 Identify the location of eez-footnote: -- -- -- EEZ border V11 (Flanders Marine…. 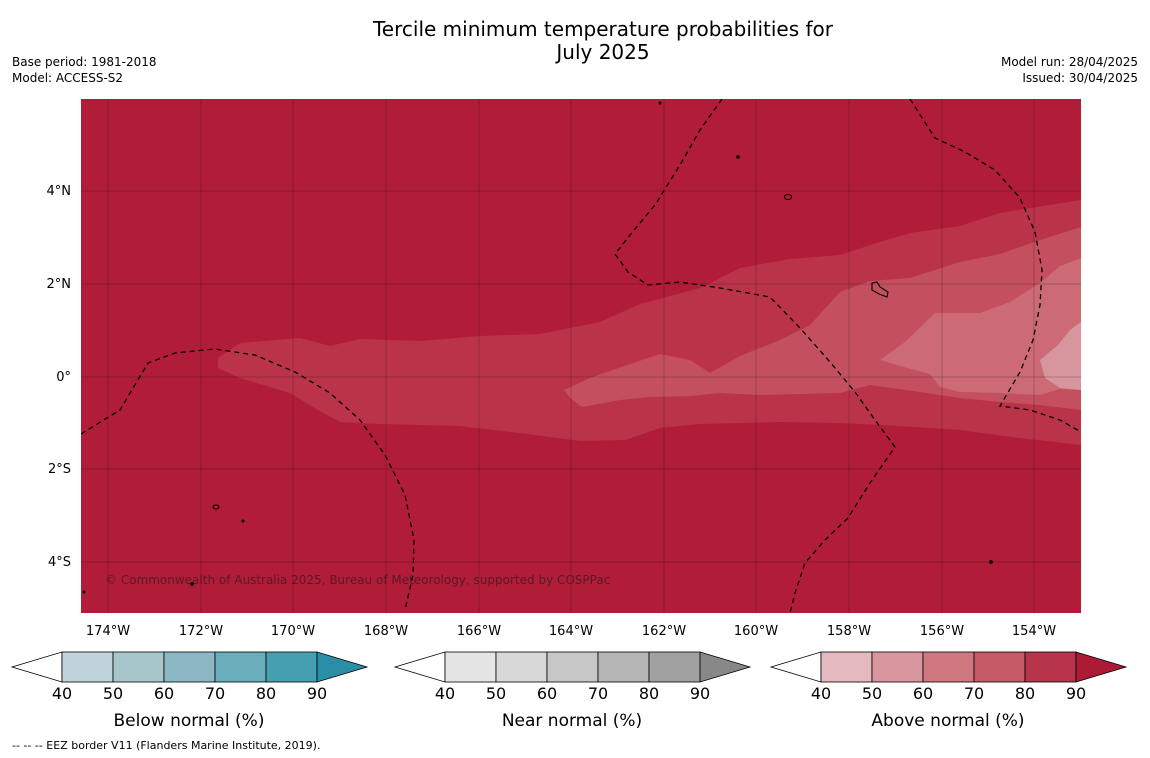
(166, 745).